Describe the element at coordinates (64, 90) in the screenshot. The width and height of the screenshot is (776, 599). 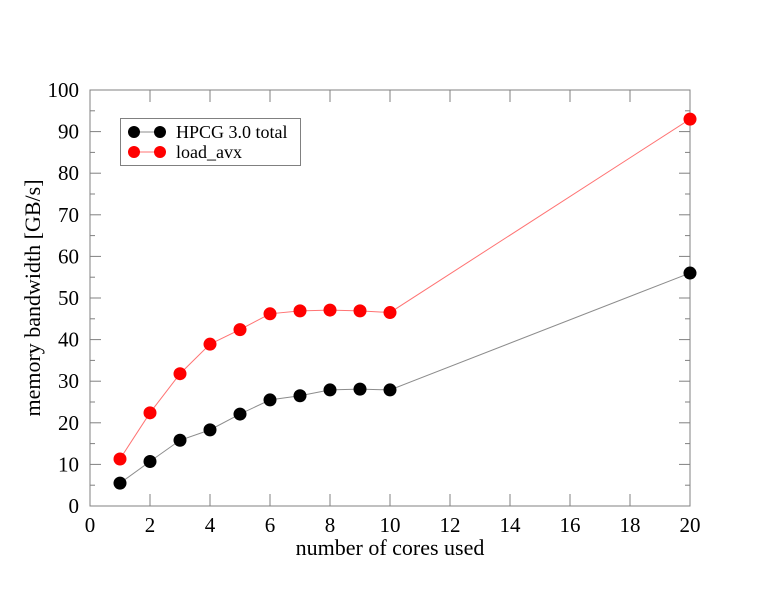
I see `y-tick-label: 100` at that location.